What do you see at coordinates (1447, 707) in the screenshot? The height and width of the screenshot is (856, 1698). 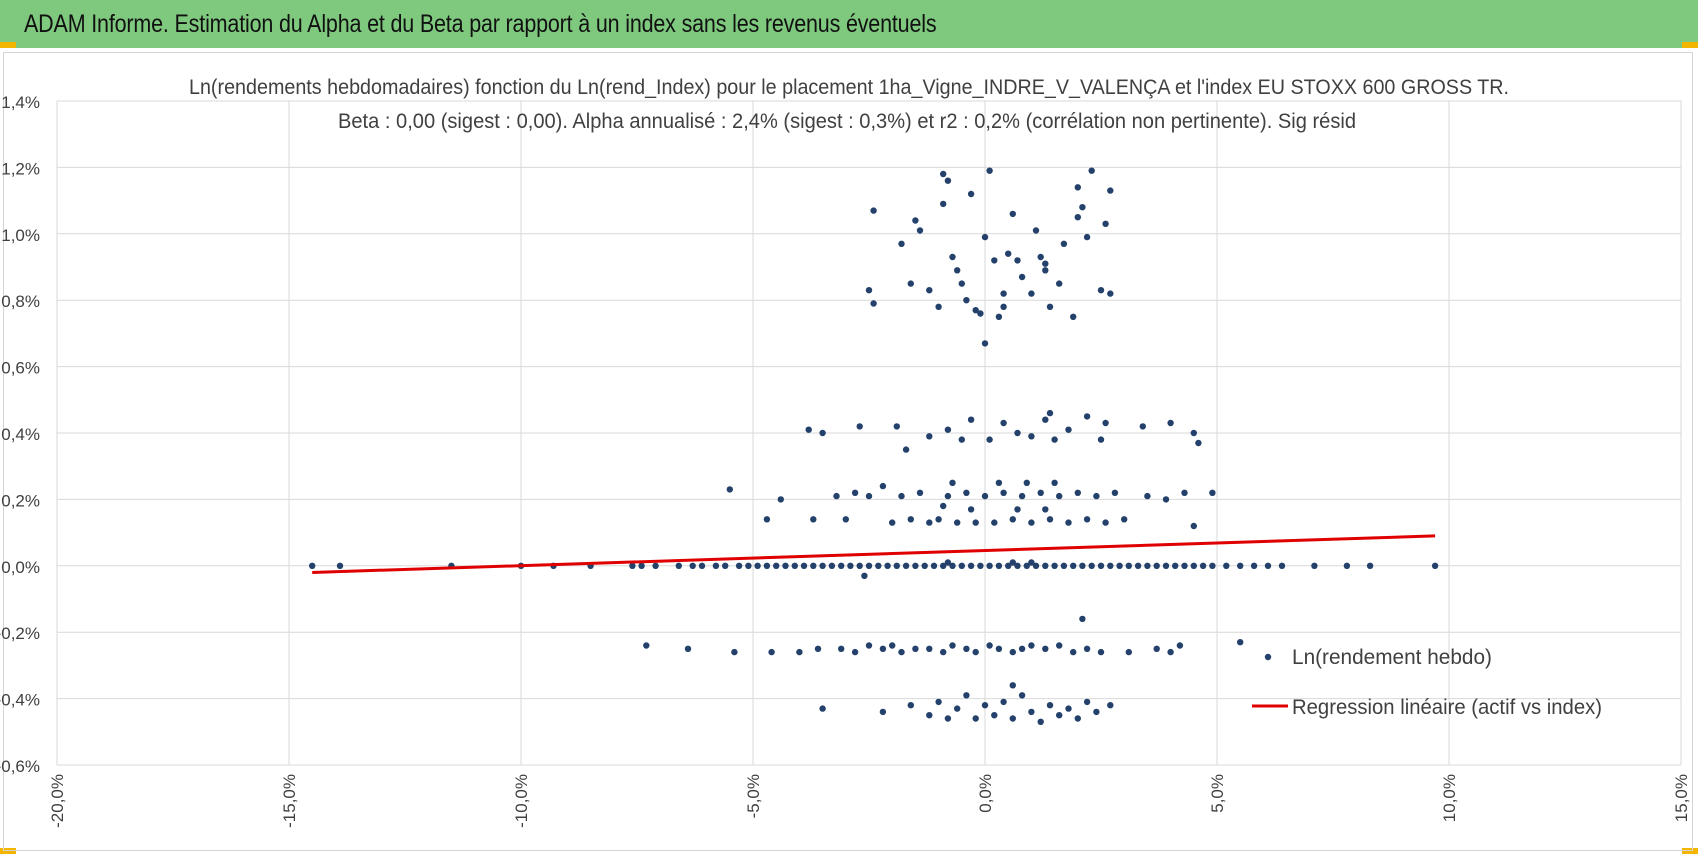 I see `legend-label-regression: Regression linéaire (actif vs index)` at bounding box center [1447, 707].